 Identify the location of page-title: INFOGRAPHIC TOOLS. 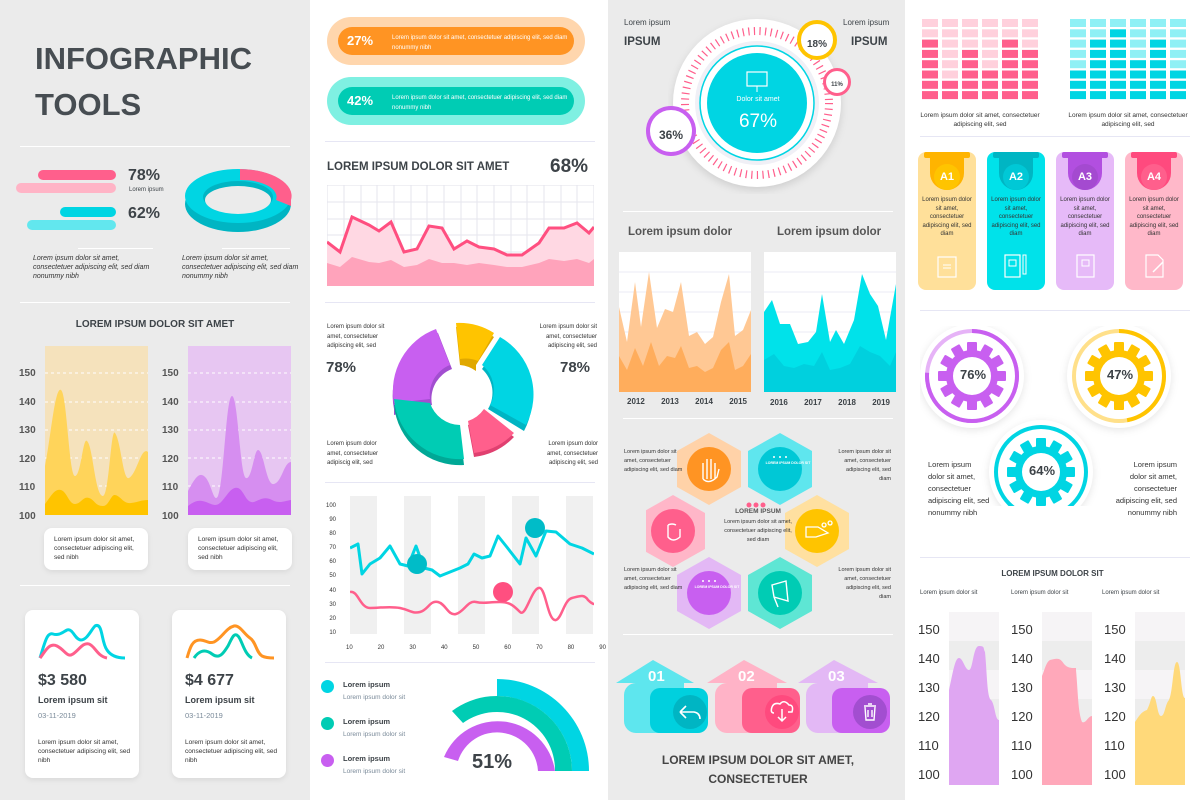
(143, 81).